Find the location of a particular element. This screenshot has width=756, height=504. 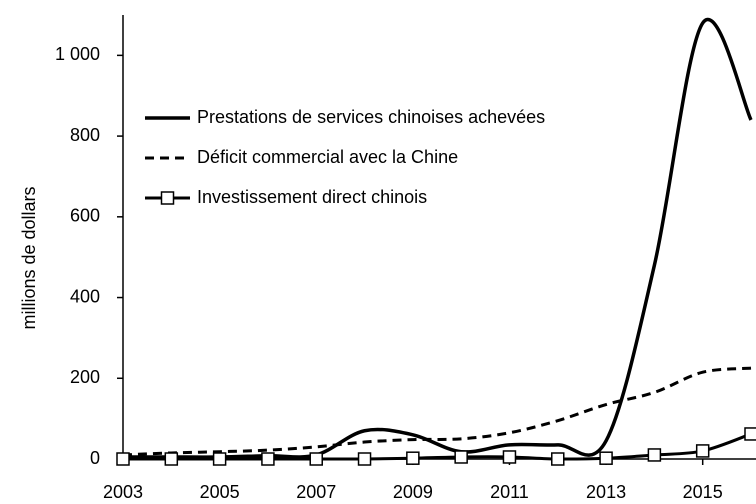

y-tick-label: 600 is located at coordinates (85, 216).